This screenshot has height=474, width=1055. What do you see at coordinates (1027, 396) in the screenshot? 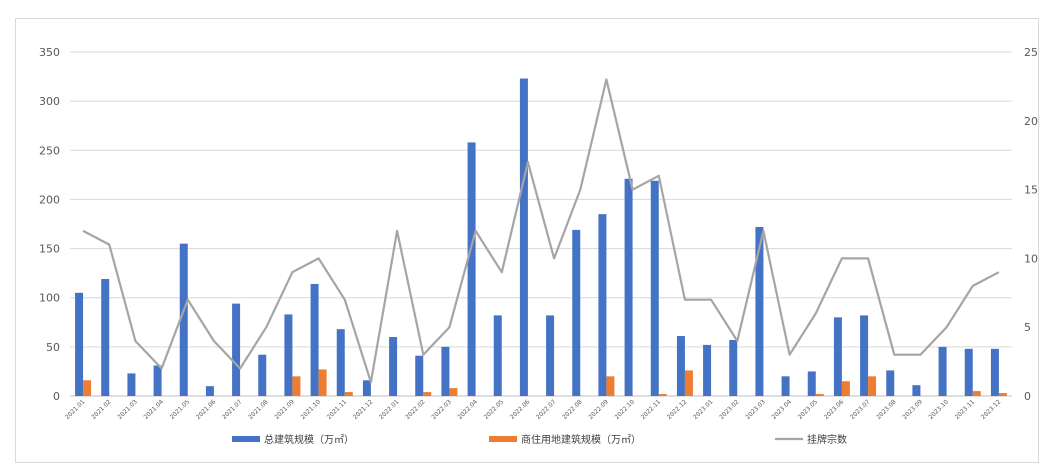
I see `y2-tick-label: 0` at bounding box center [1027, 396].